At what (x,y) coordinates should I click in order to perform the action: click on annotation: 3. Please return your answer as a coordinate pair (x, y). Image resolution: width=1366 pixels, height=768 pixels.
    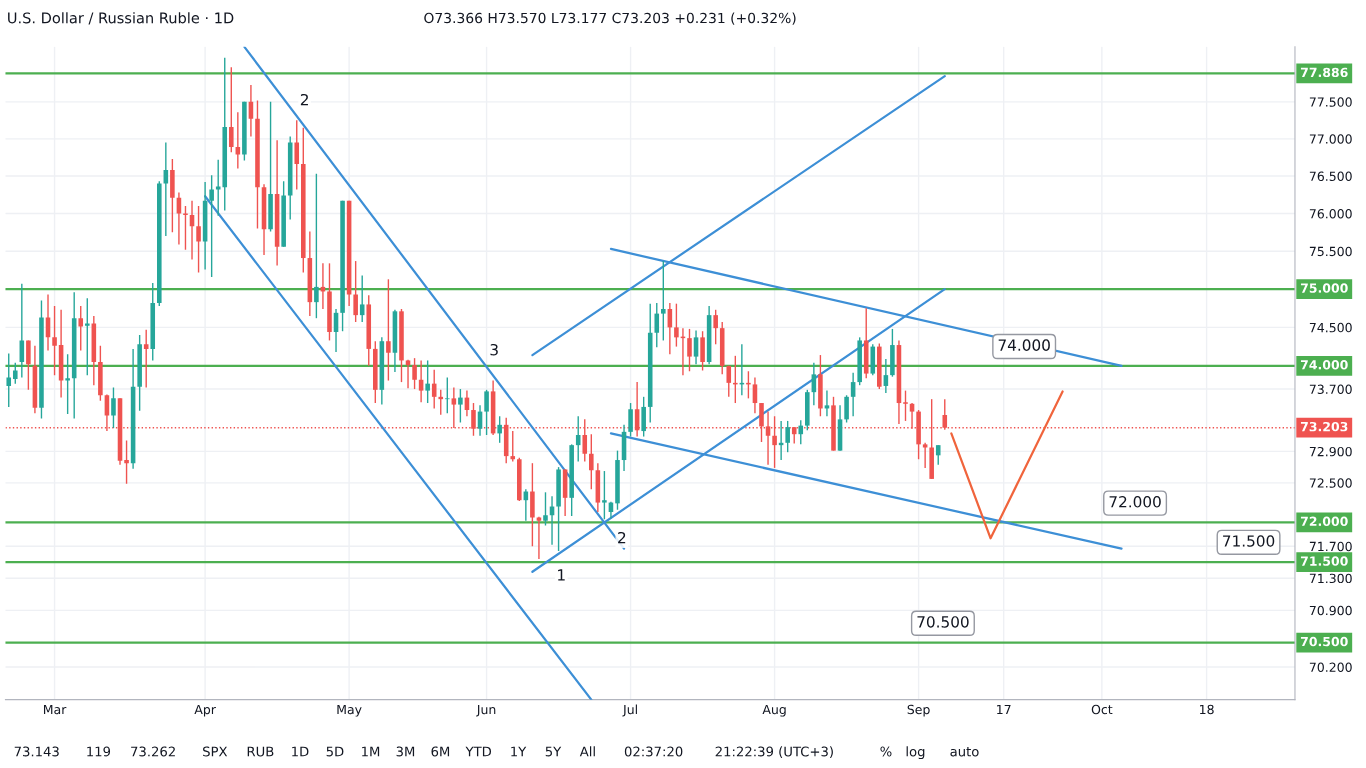
    Looking at the image, I should click on (494, 349).